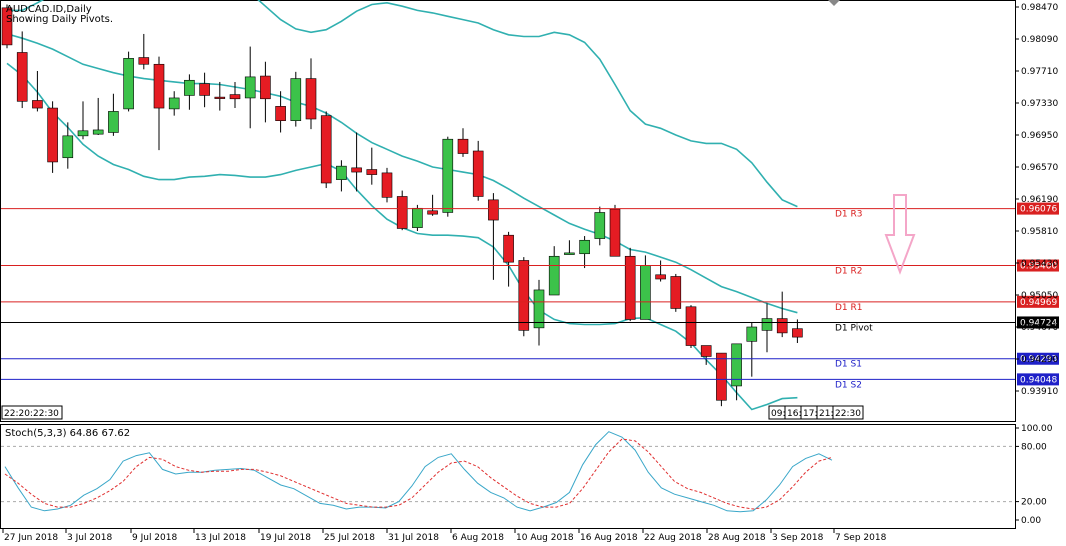 The height and width of the screenshot is (546, 1066). Describe the element at coordinates (834, 3) in the screenshot. I see `chart-shift-marker` at that location.